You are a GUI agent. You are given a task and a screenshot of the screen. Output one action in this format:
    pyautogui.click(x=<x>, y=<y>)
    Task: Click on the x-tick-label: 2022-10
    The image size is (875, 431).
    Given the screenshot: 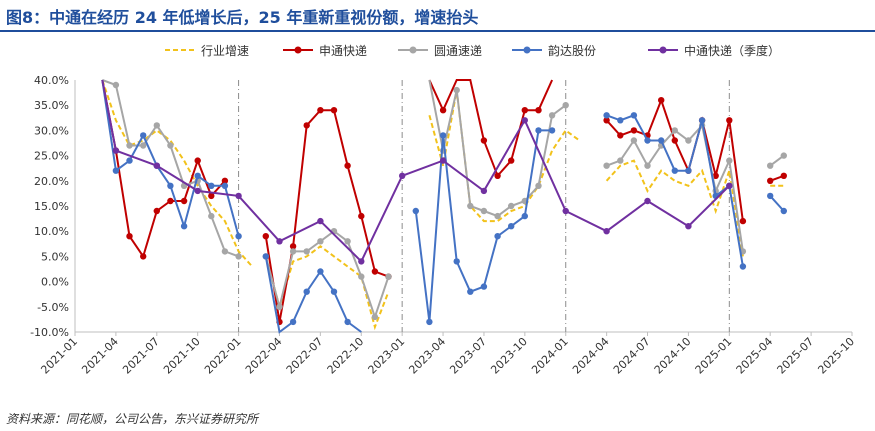 What is the action you would take?
    pyautogui.click(x=346, y=356)
    